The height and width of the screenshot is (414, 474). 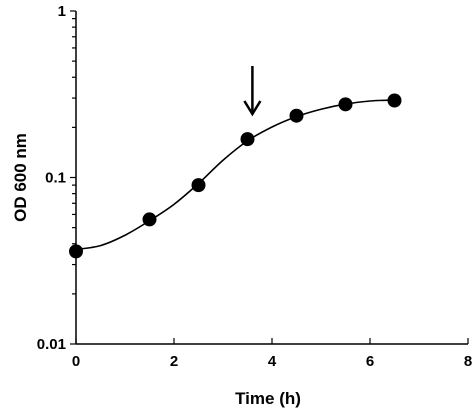 What do you see at coordinates (272, 361) in the screenshot?
I see `x-tick-label: 4` at bounding box center [272, 361].